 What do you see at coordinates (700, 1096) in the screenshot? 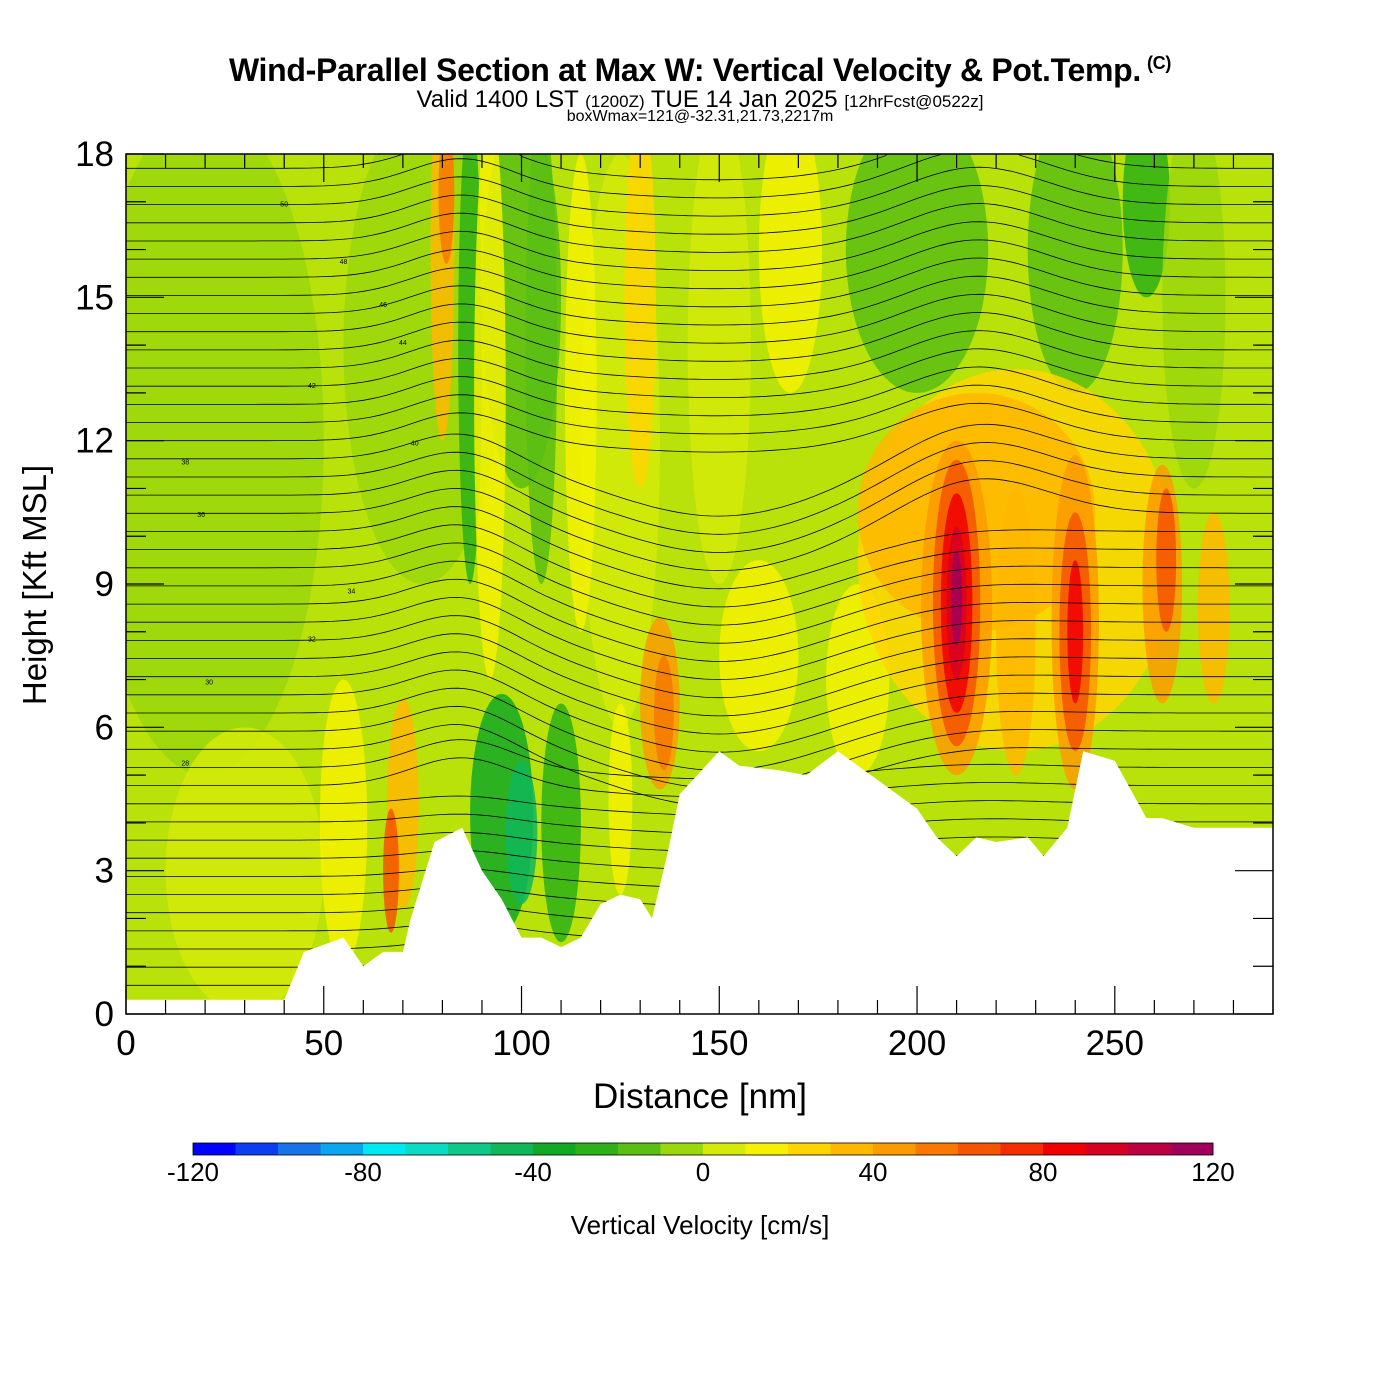
I see `x-axis-label: Distance [nm]` at bounding box center [700, 1096].